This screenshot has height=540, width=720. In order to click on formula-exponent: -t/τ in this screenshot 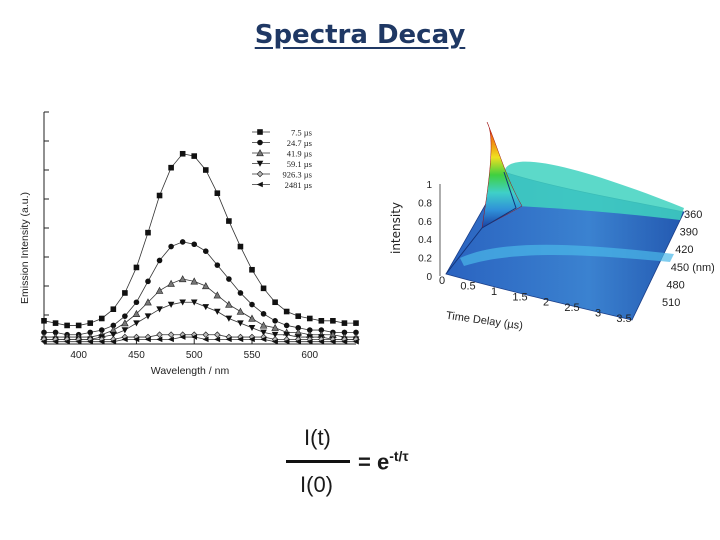, I will do `click(399, 456)`.